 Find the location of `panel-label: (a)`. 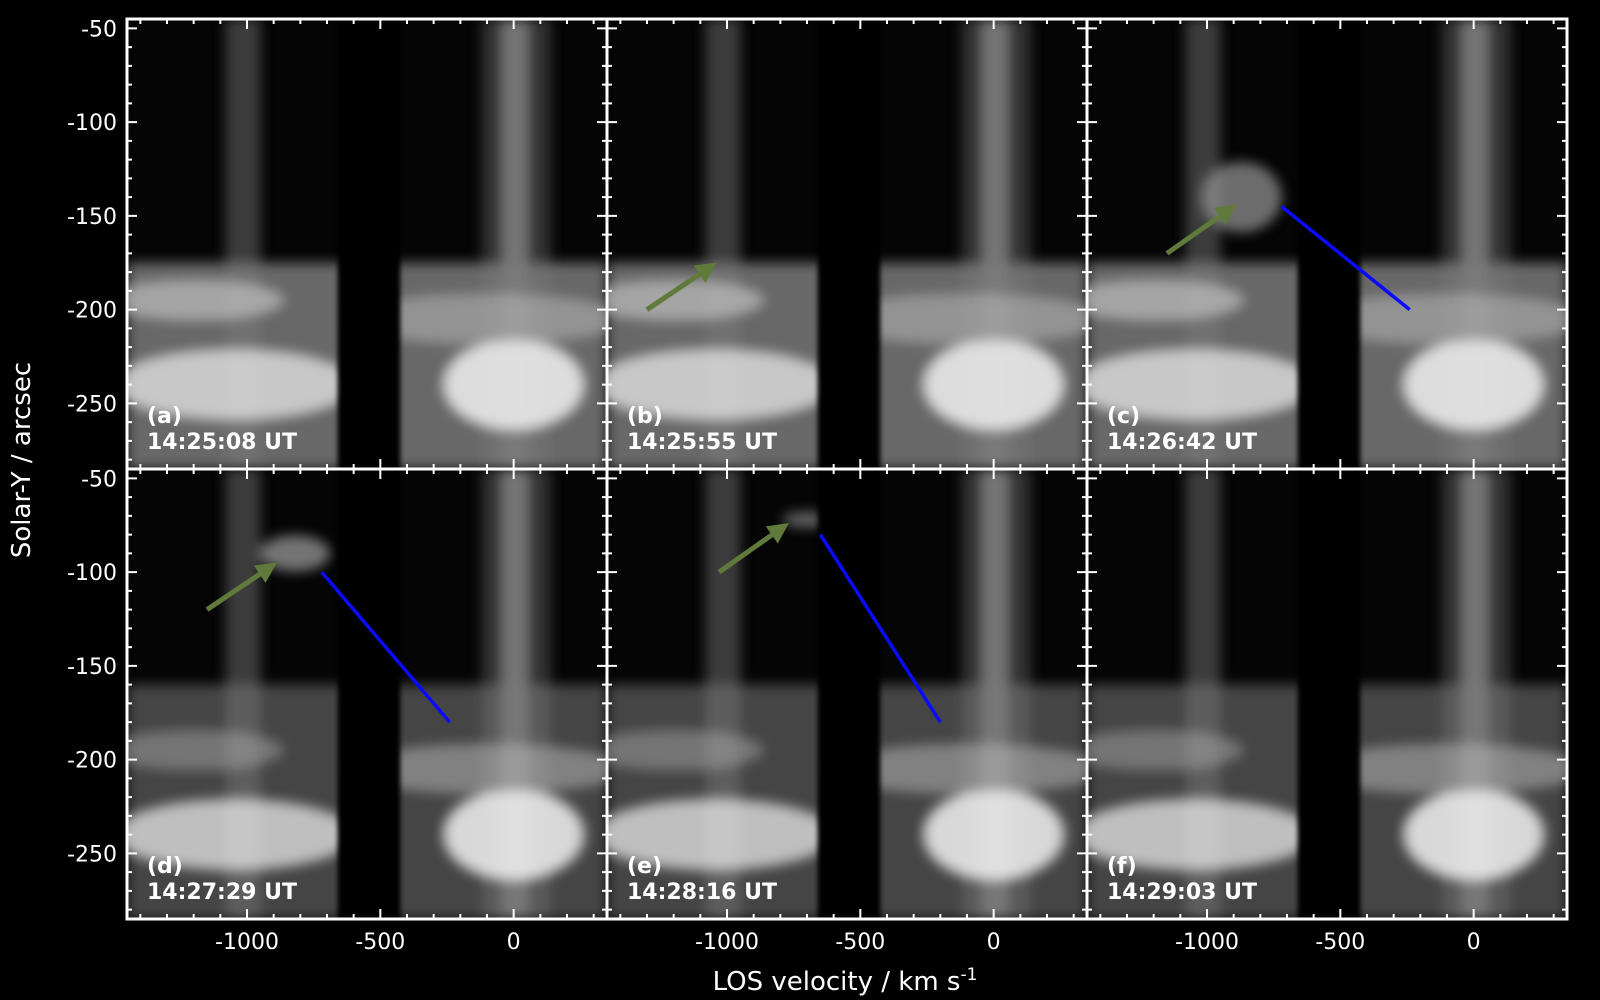

panel-label: (a) is located at coordinates (164, 416).